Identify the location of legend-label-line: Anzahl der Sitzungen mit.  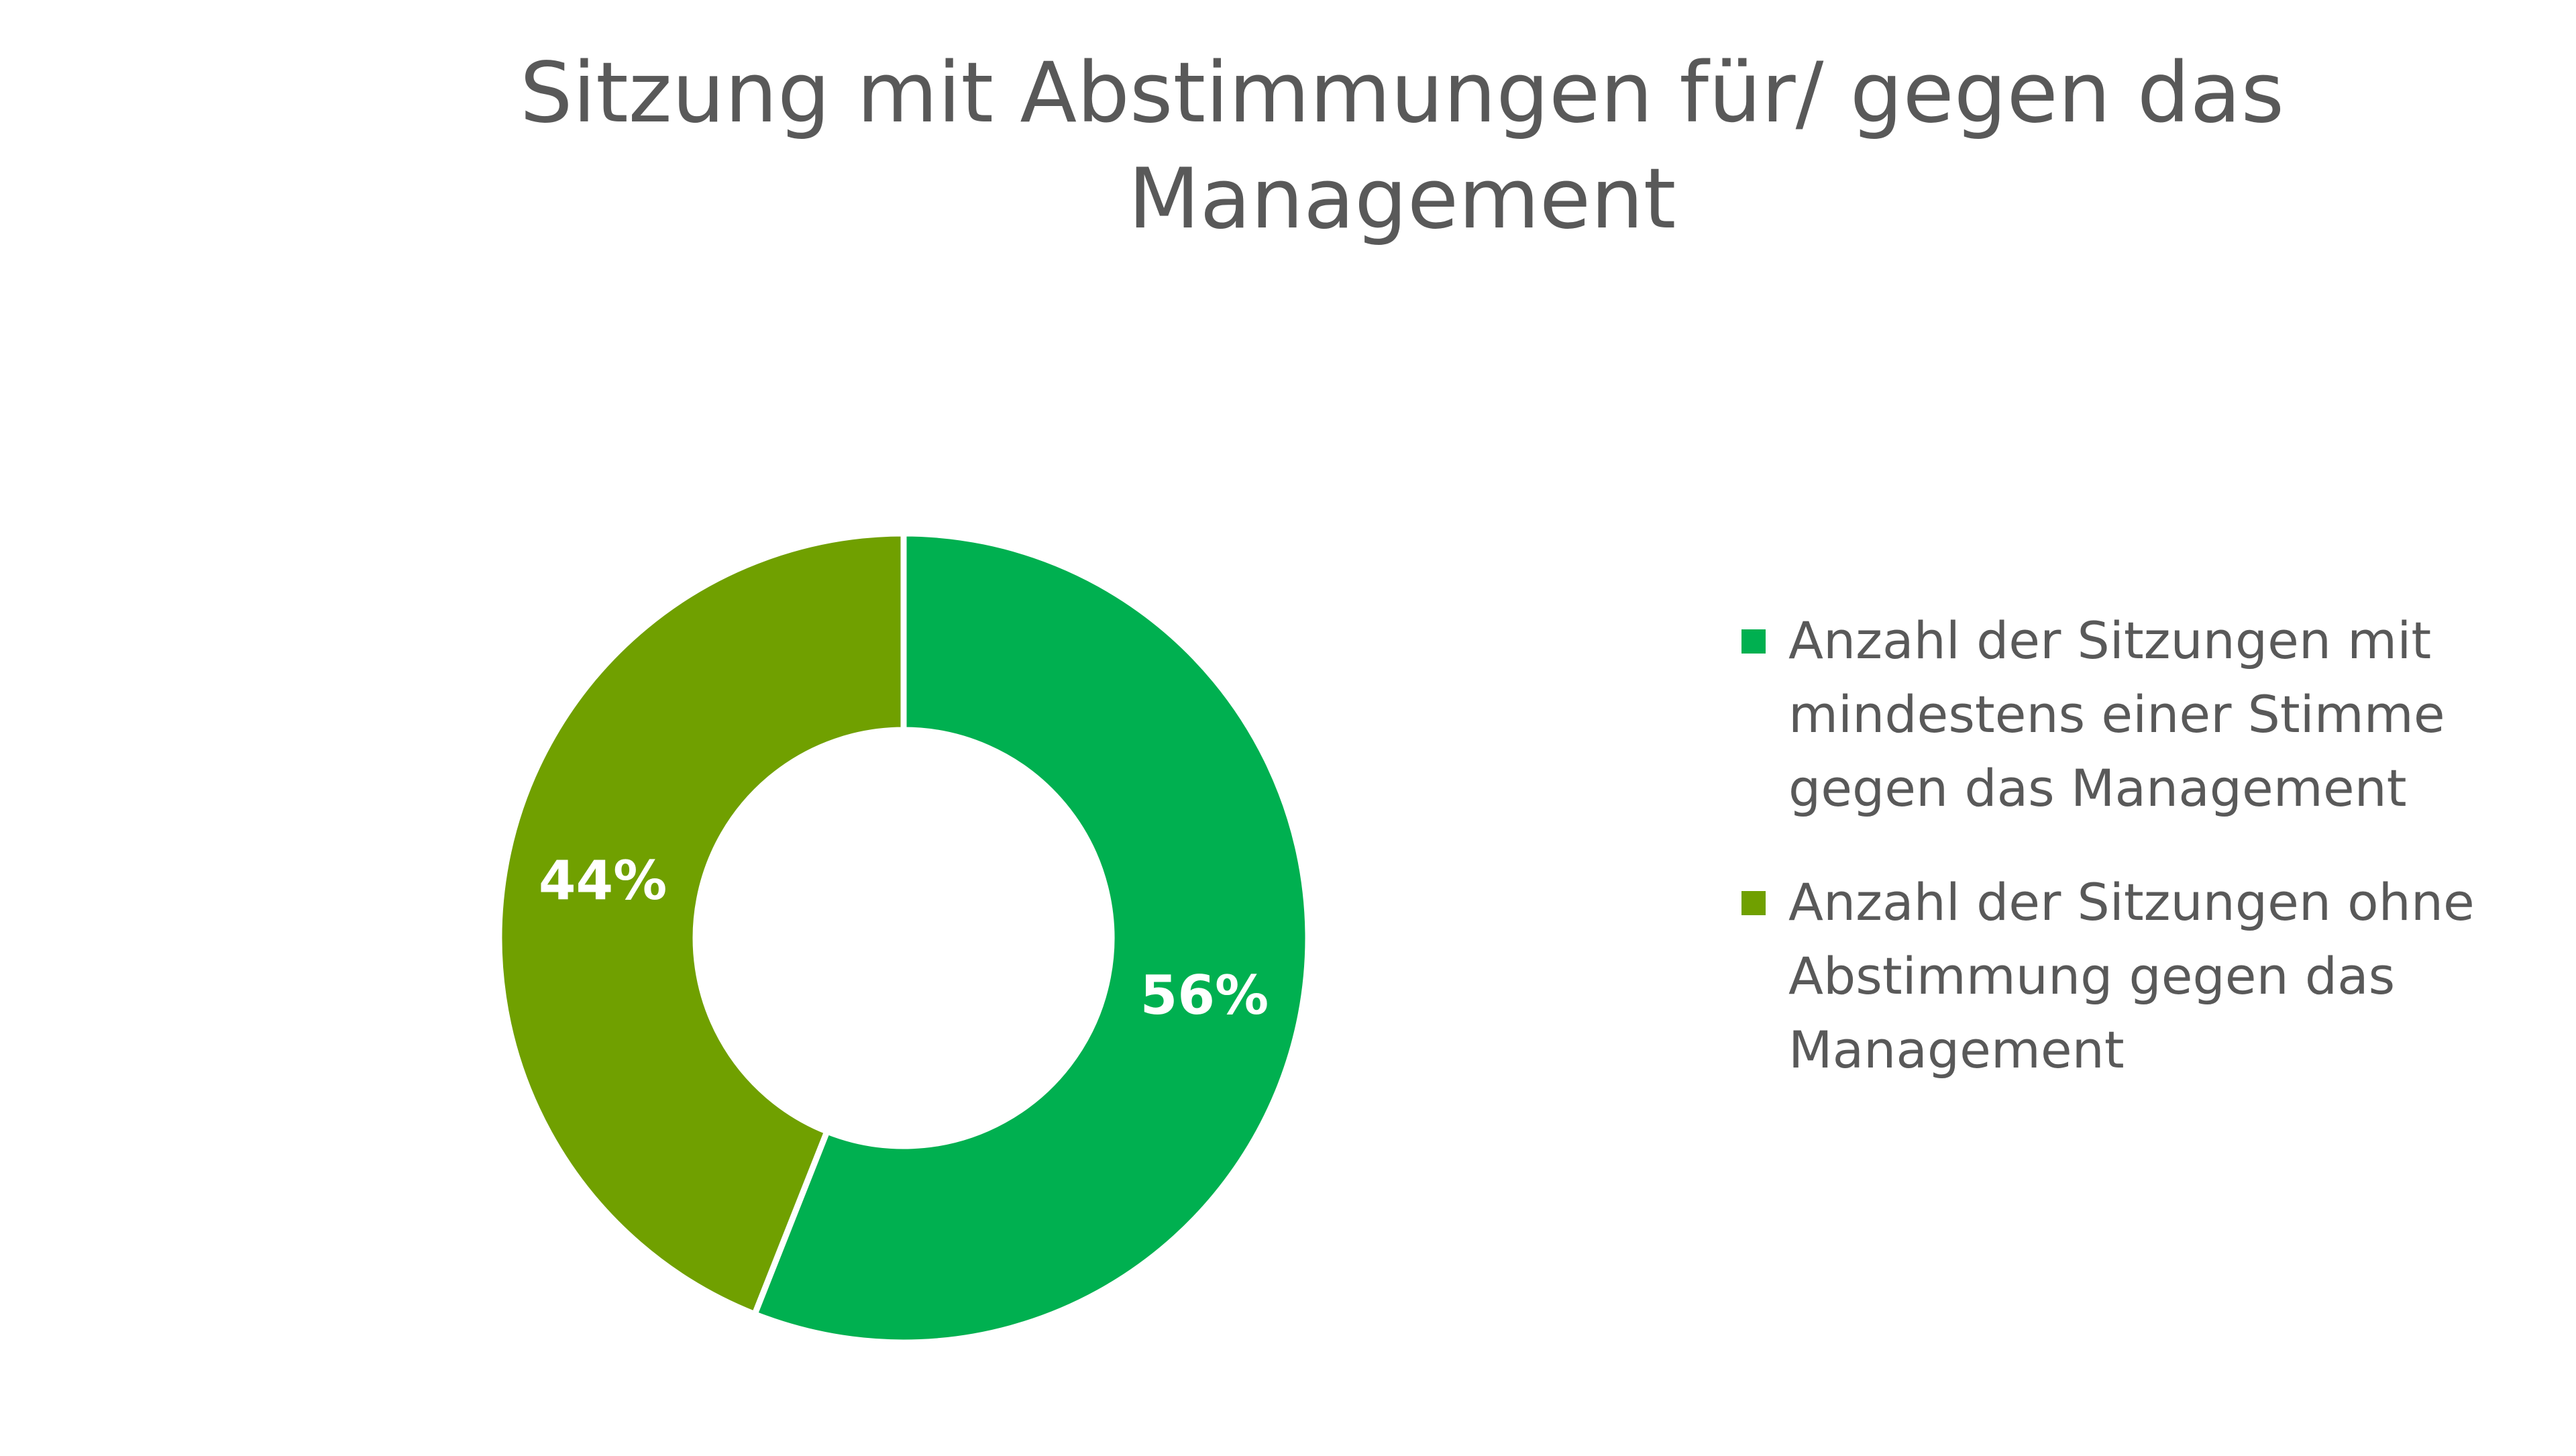
(2110, 641).